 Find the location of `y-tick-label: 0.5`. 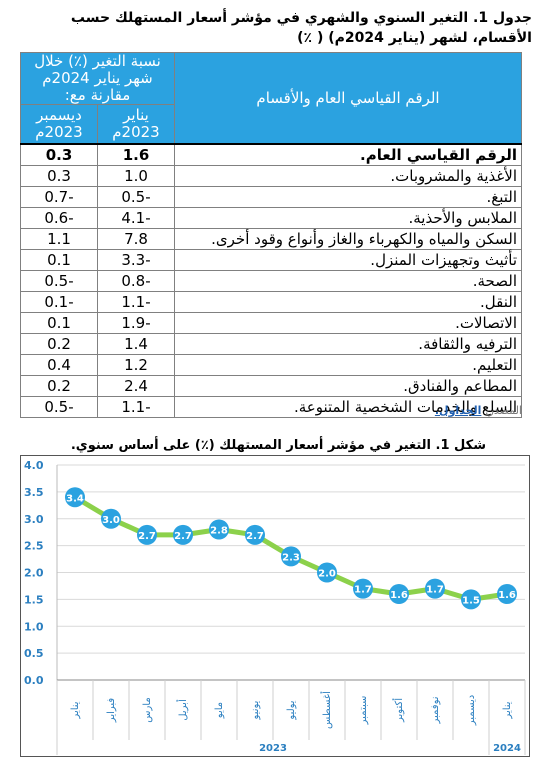

y-tick-label: 0.5 is located at coordinates (34, 653).